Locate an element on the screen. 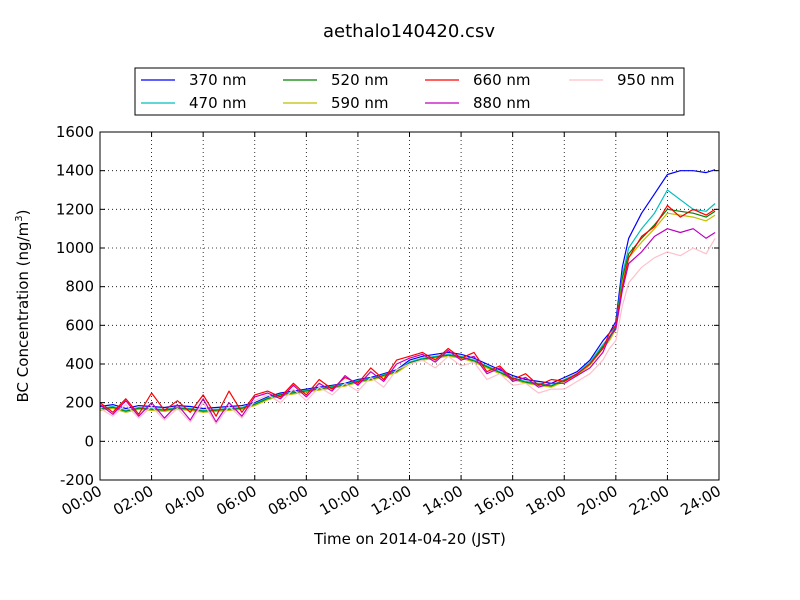 This screenshot has width=800, height=600. y-tick-label: -200 is located at coordinates (77, 480).